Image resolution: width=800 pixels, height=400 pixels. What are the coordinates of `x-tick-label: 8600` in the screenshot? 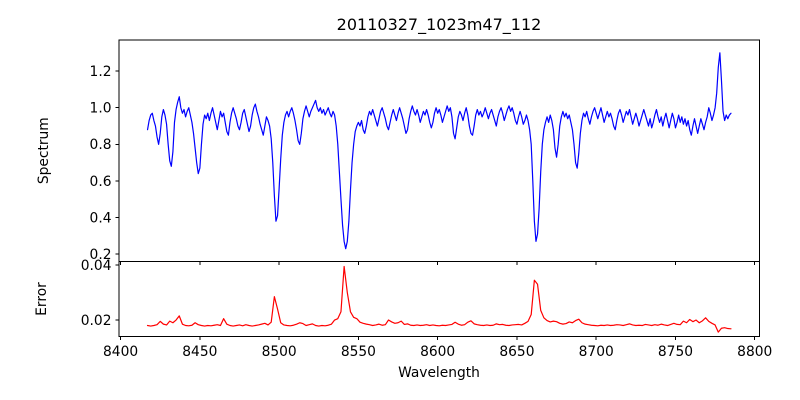 It's located at (437, 352).